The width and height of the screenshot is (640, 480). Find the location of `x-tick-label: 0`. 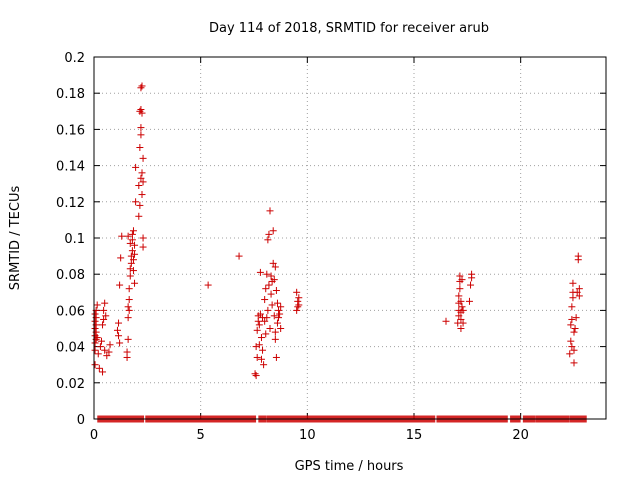

x-tick-label: 0 is located at coordinates (94, 435).